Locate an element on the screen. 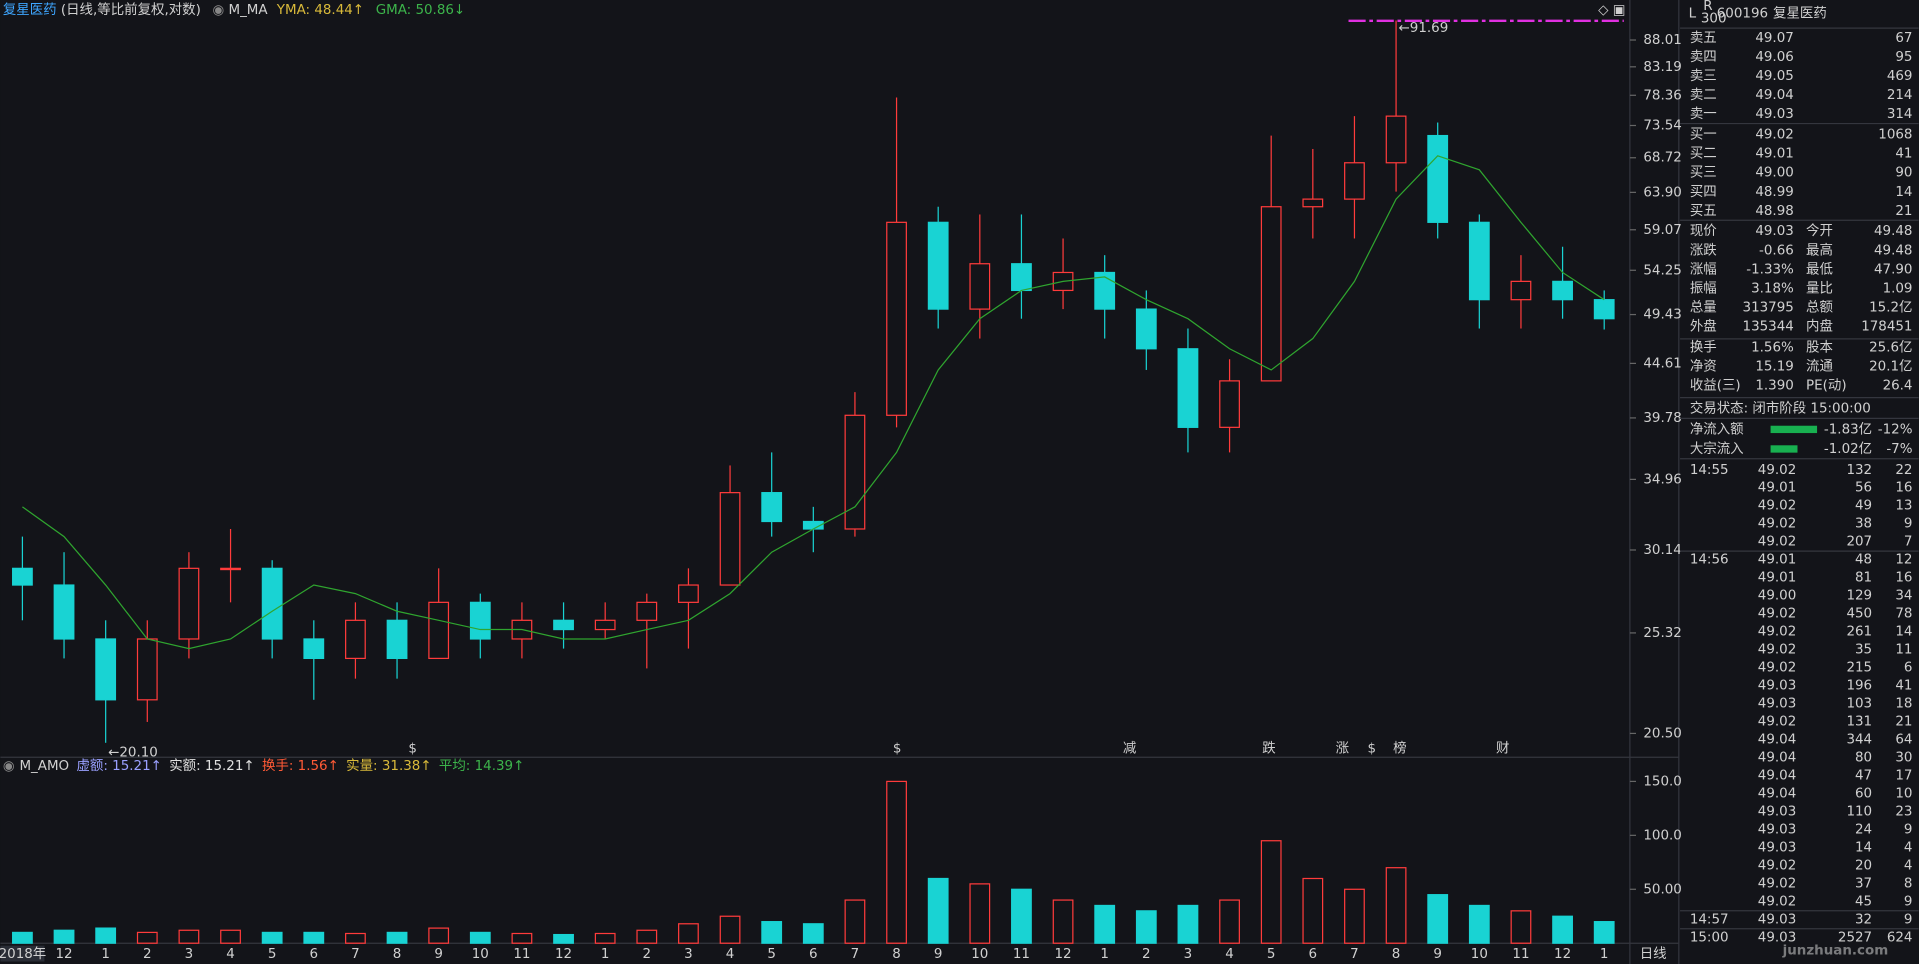 This screenshot has height=964, width=1919. trade-price: 49.01 is located at coordinates (1777, 560).